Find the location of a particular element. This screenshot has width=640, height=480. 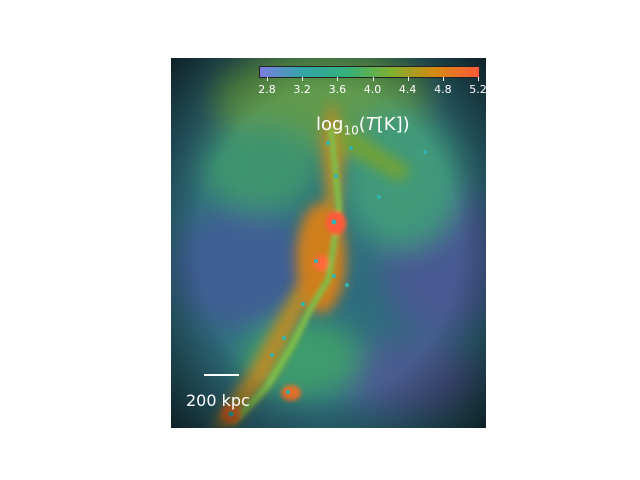

colorbar-tick-label: 2.8 is located at coordinates (267, 89).